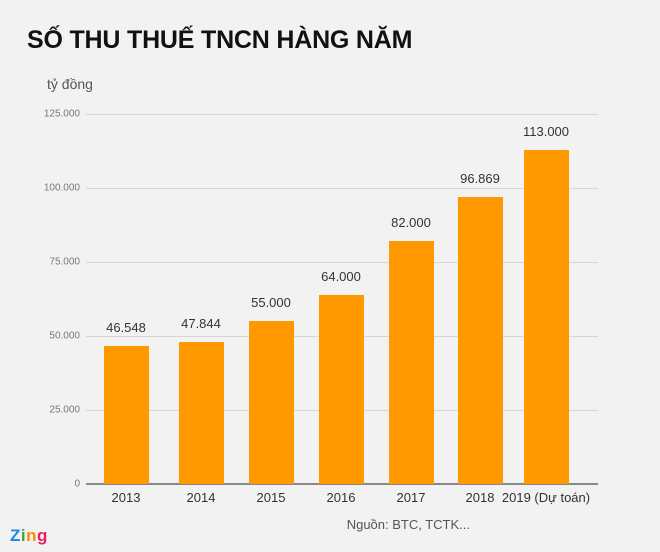 The image size is (660, 552). I want to click on x-tick-label: 2015, so click(271, 497).